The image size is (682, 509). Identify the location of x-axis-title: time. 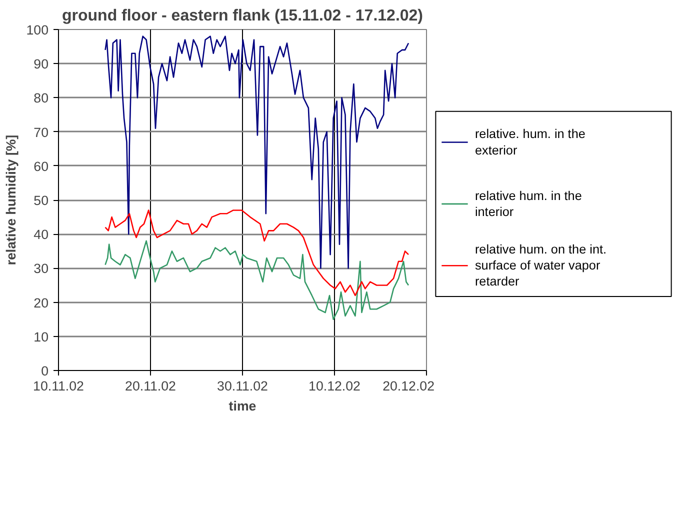
(242, 406).